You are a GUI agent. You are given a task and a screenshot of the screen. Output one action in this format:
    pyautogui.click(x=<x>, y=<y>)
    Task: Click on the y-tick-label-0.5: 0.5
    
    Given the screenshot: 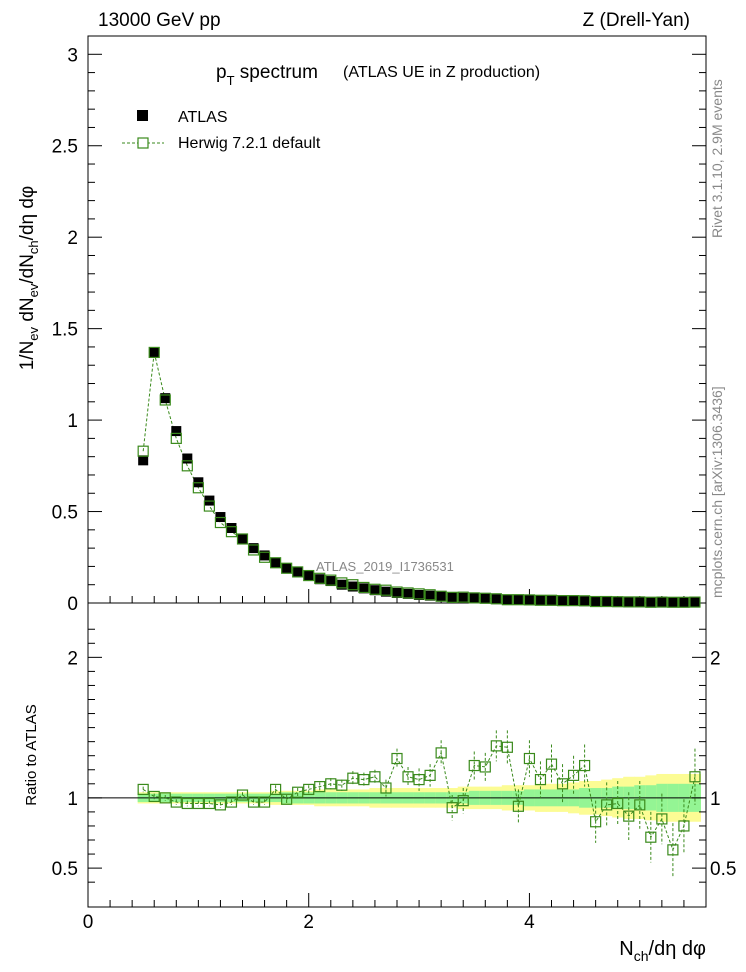 What is the action you would take?
    pyautogui.click(x=65, y=513)
    